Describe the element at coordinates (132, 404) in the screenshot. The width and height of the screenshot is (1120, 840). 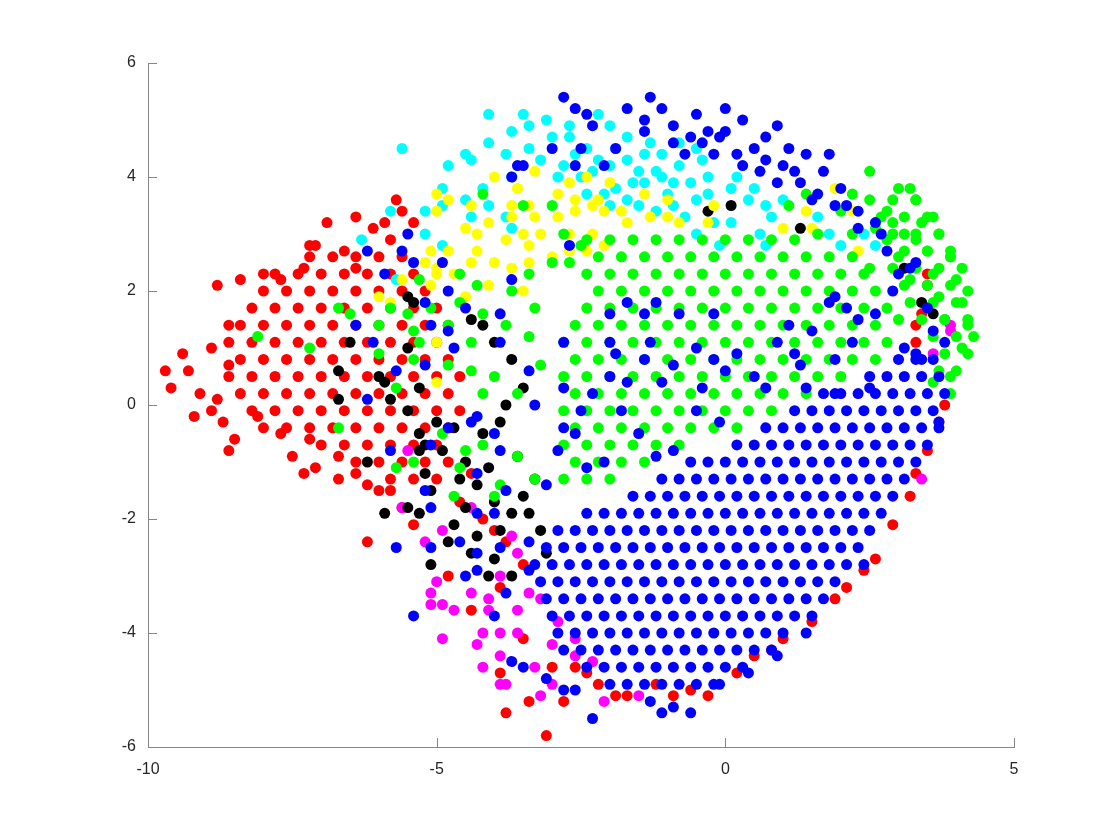
I see `y-tick-label: 0` at that location.